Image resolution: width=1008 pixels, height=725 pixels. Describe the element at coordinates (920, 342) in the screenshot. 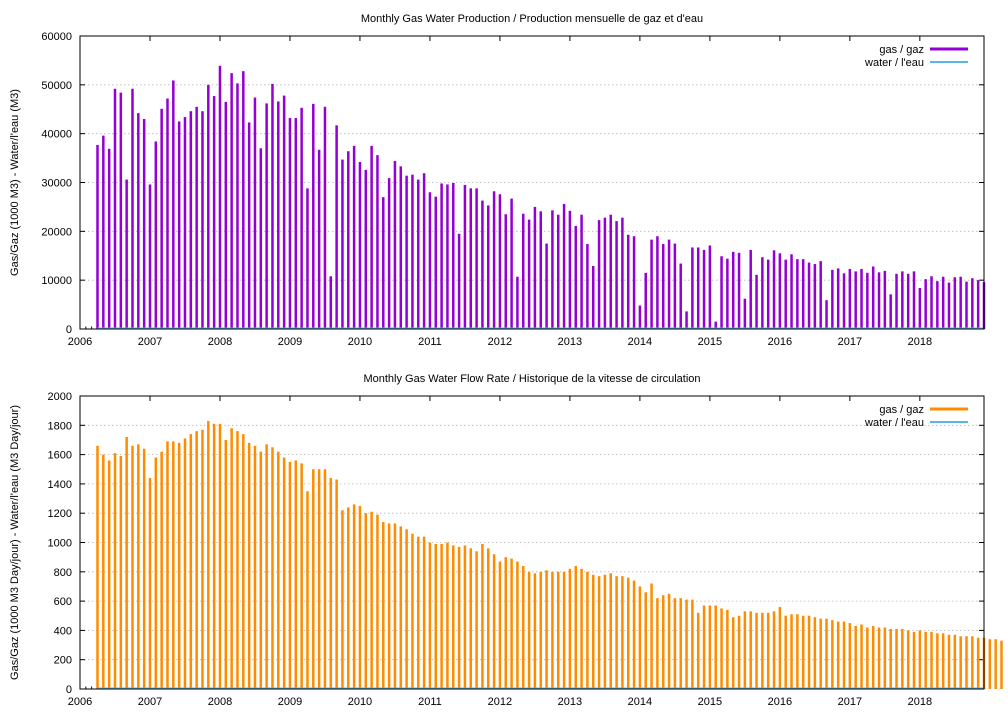

I see `x-tick-label: 2018` at that location.